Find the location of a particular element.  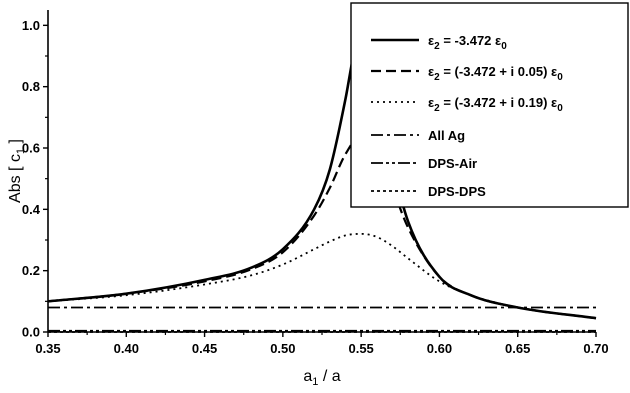

x-tick-label: 0.40 is located at coordinates (126, 348).